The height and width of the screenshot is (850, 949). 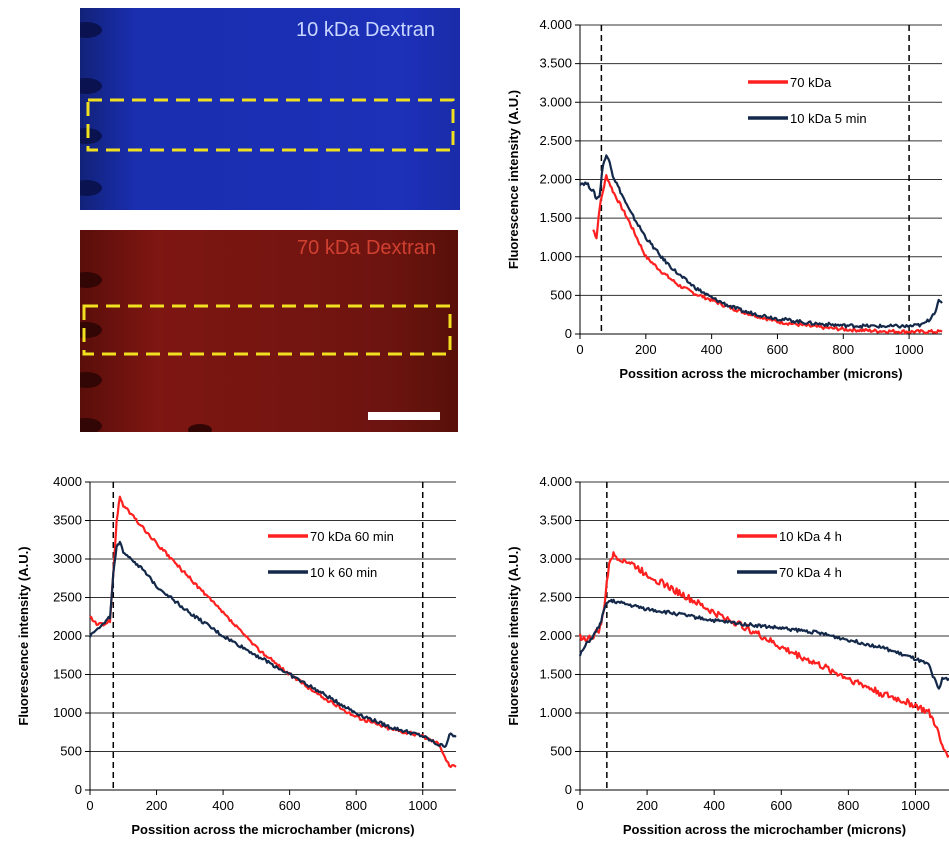 What do you see at coordinates (67, 520) in the screenshot?
I see `y-tick-label: 3500` at bounding box center [67, 520].